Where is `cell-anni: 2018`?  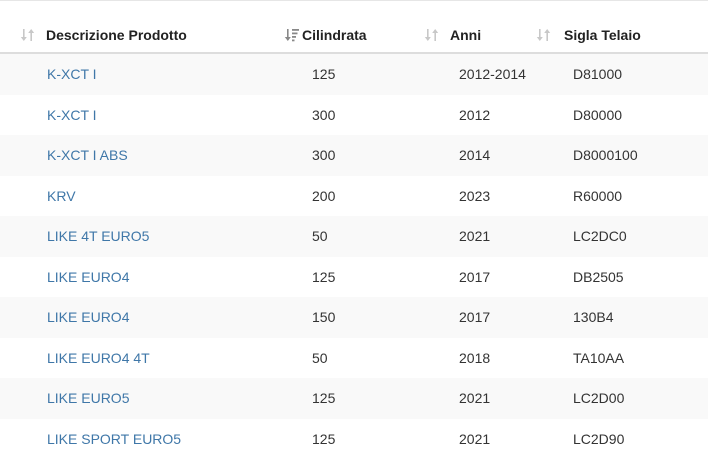
cell-anni: 2018 is located at coordinates (507, 357).